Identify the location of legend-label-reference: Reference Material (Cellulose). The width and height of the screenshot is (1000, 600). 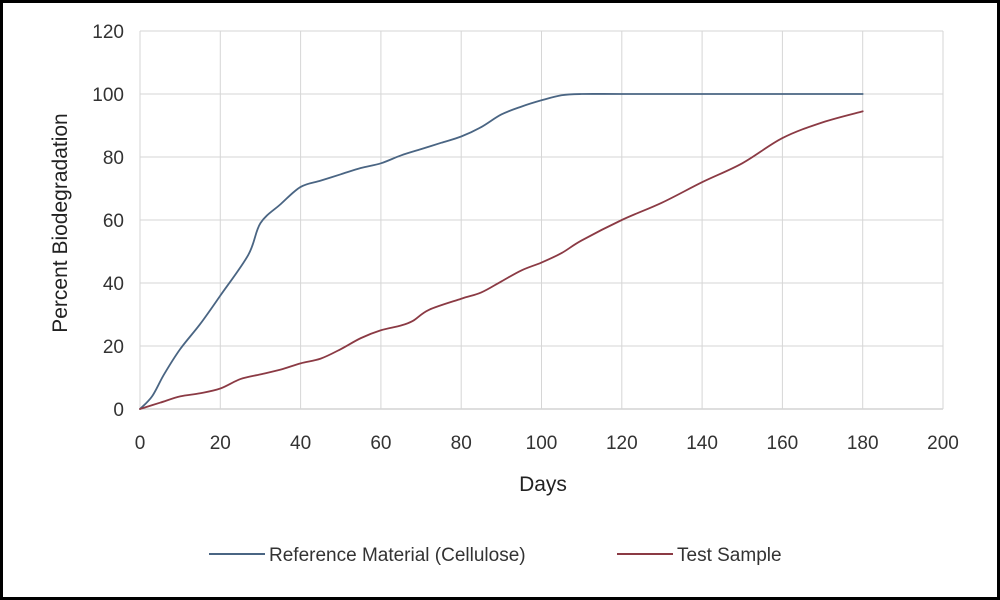
(397, 555).